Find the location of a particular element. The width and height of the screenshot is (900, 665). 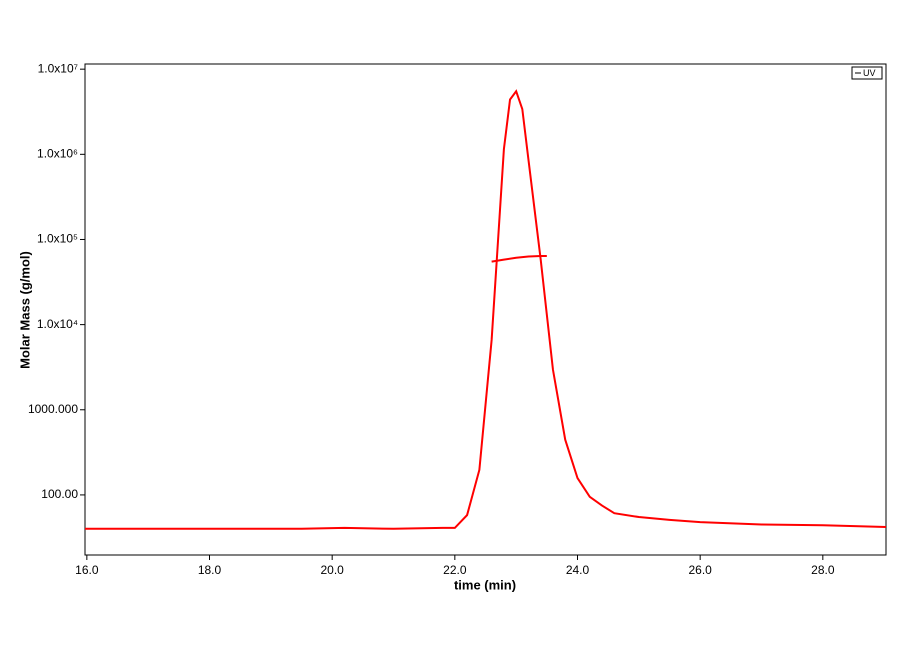

x-tick-label: 28.0 is located at coordinates (823, 570).